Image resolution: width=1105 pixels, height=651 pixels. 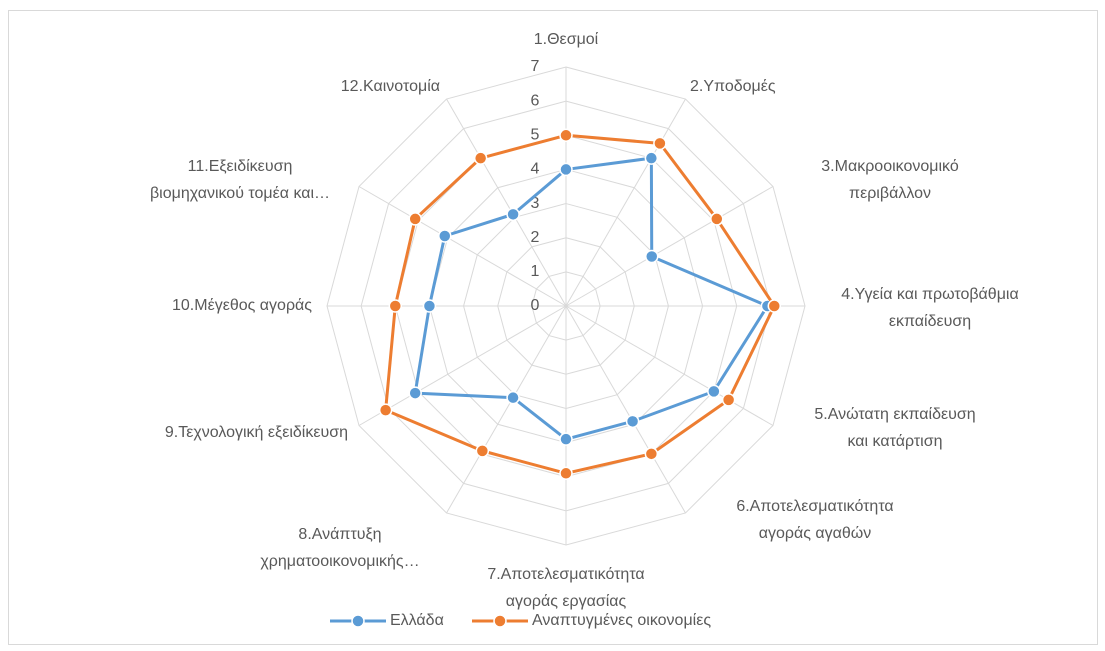 What do you see at coordinates (390, 86) in the screenshot?
I see `category-label: 12.Καινοτομία` at bounding box center [390, 86].